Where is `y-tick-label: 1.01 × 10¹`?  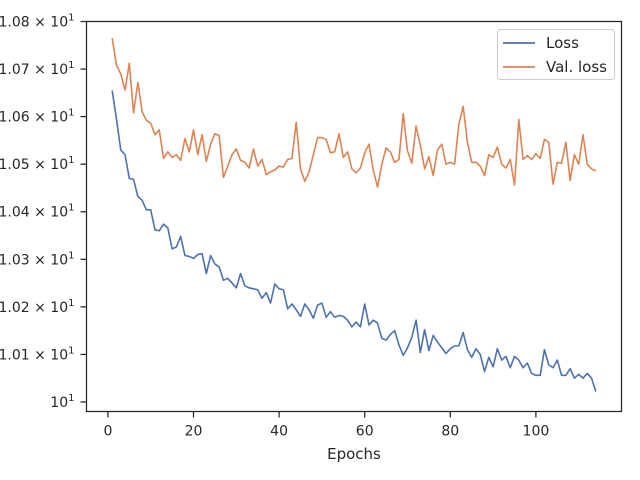
y-tick-label: 1.01 × 10¹ is located at coordinates (37, 354).